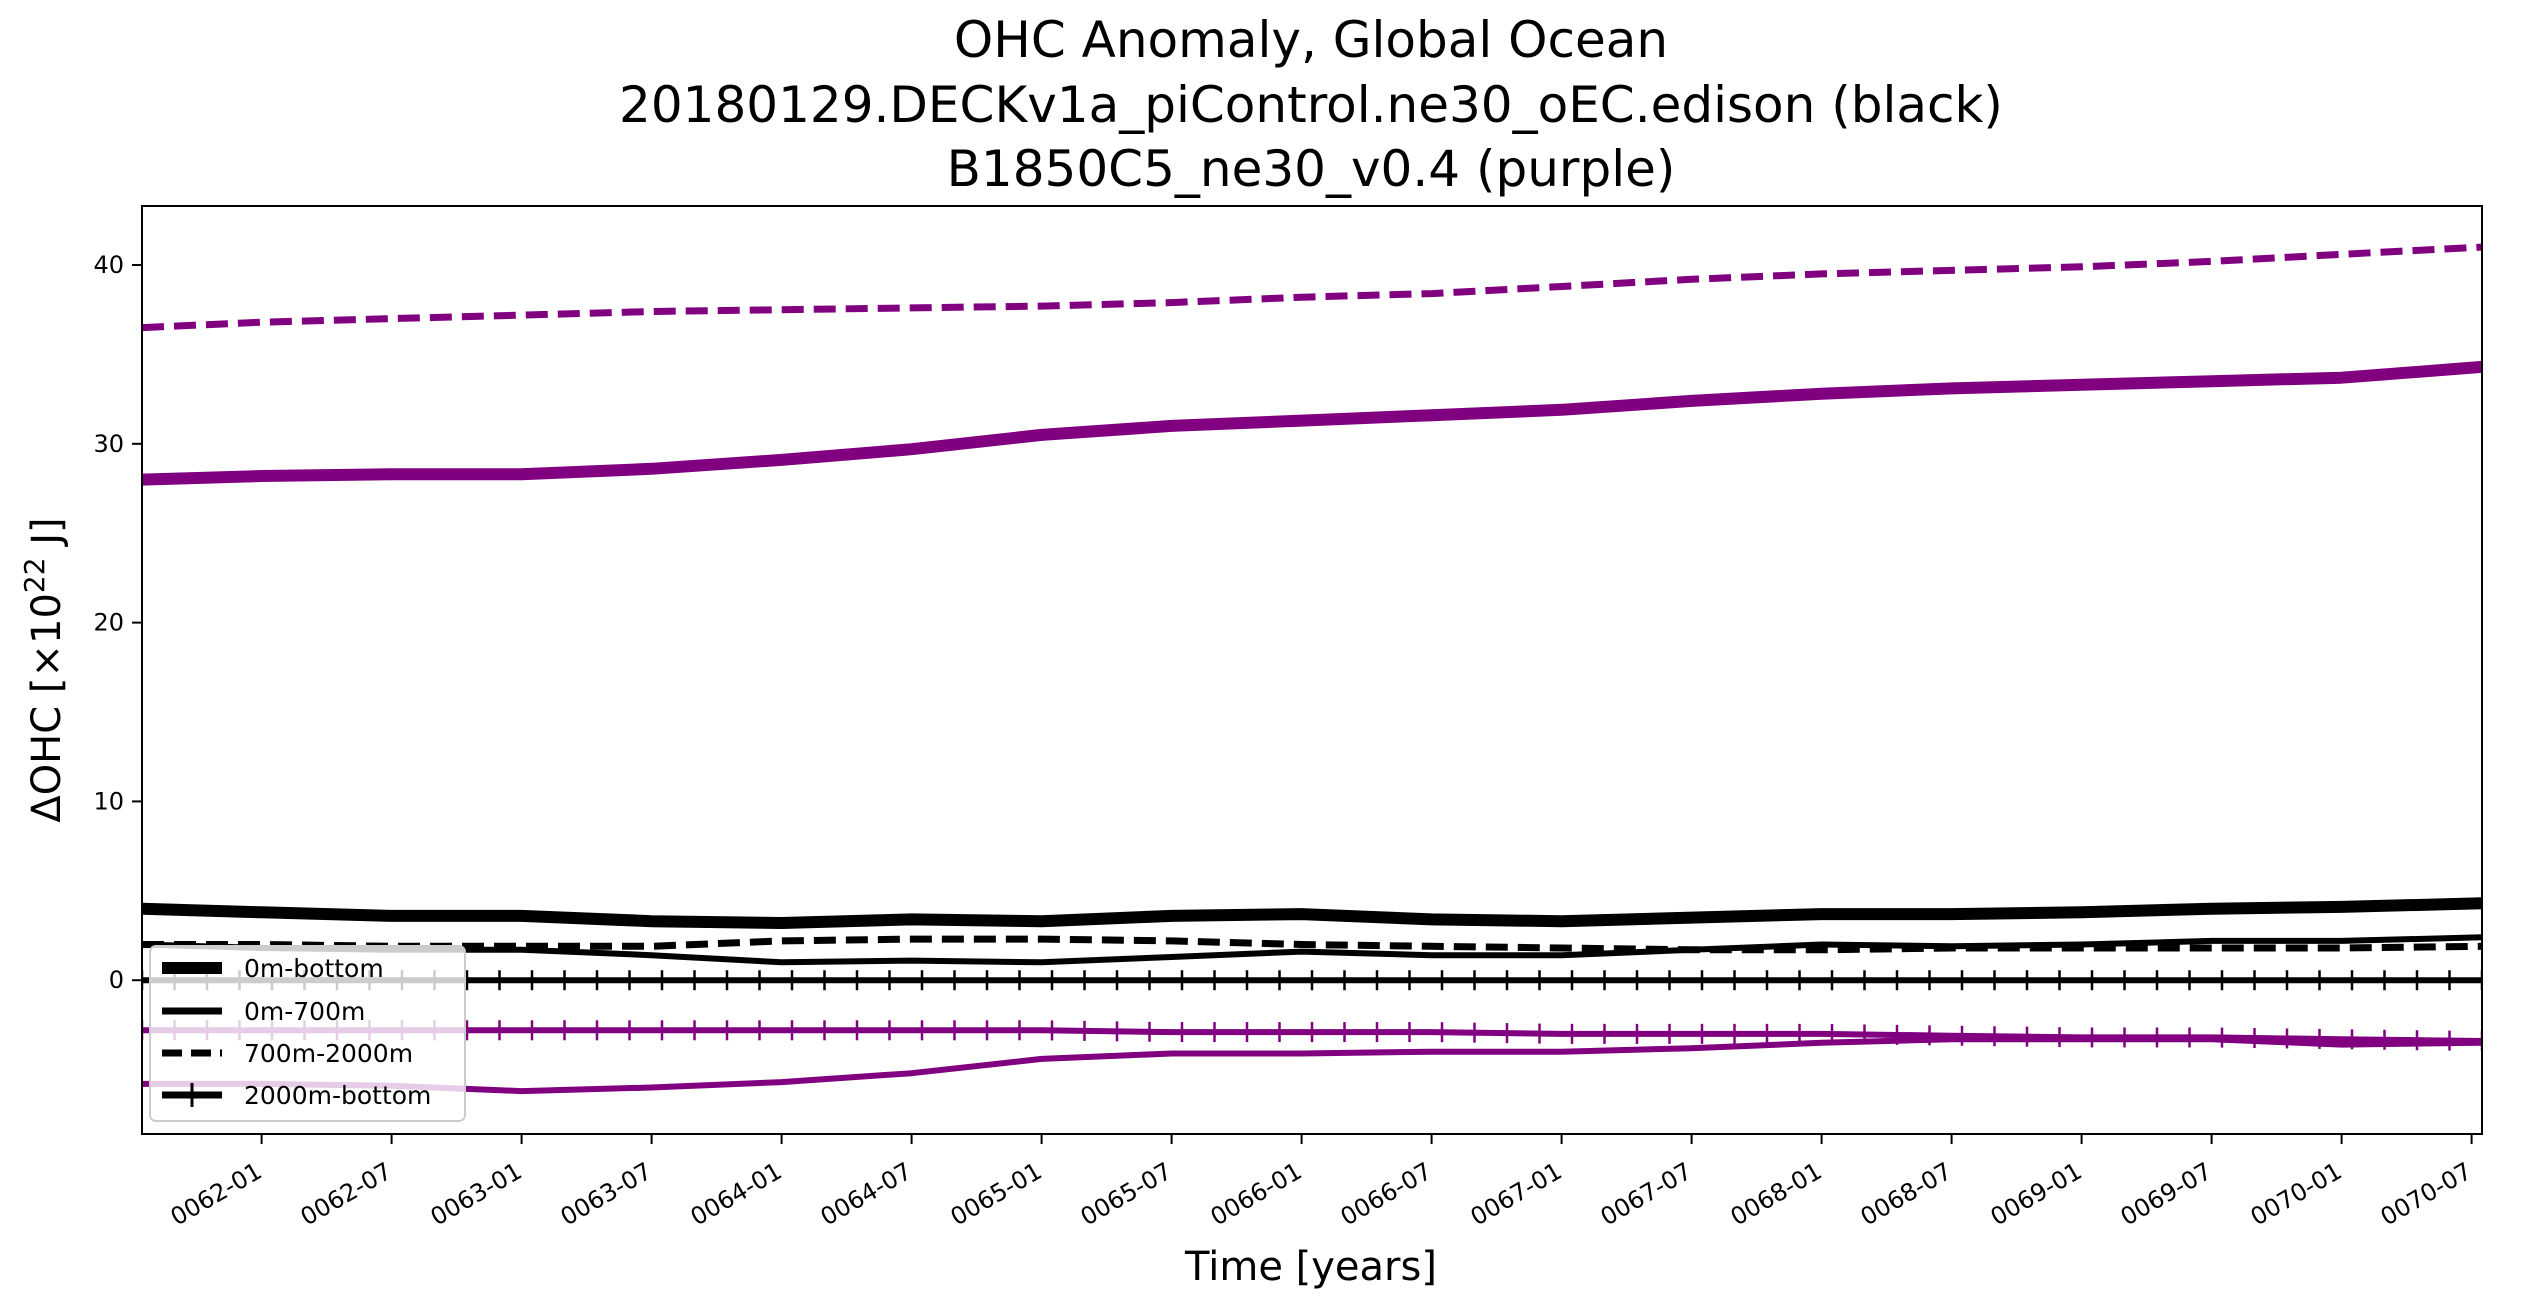 Image resolution: width=2531 pixels, height=1304 pixels. Describe the element at coordinates (1310, 1267) in the screenshot. I see `x-axis-label: Time [years]` at that location.